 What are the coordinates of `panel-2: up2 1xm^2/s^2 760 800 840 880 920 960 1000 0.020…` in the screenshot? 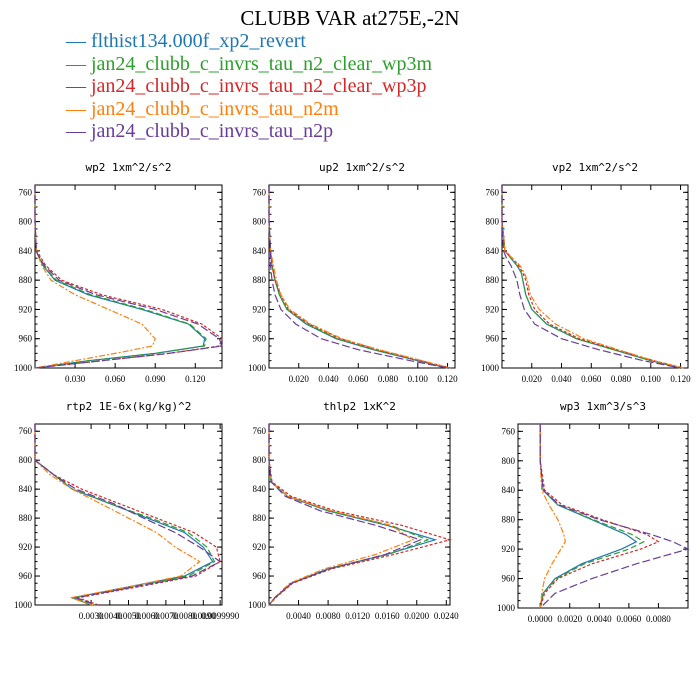 It's located at (353, 272).